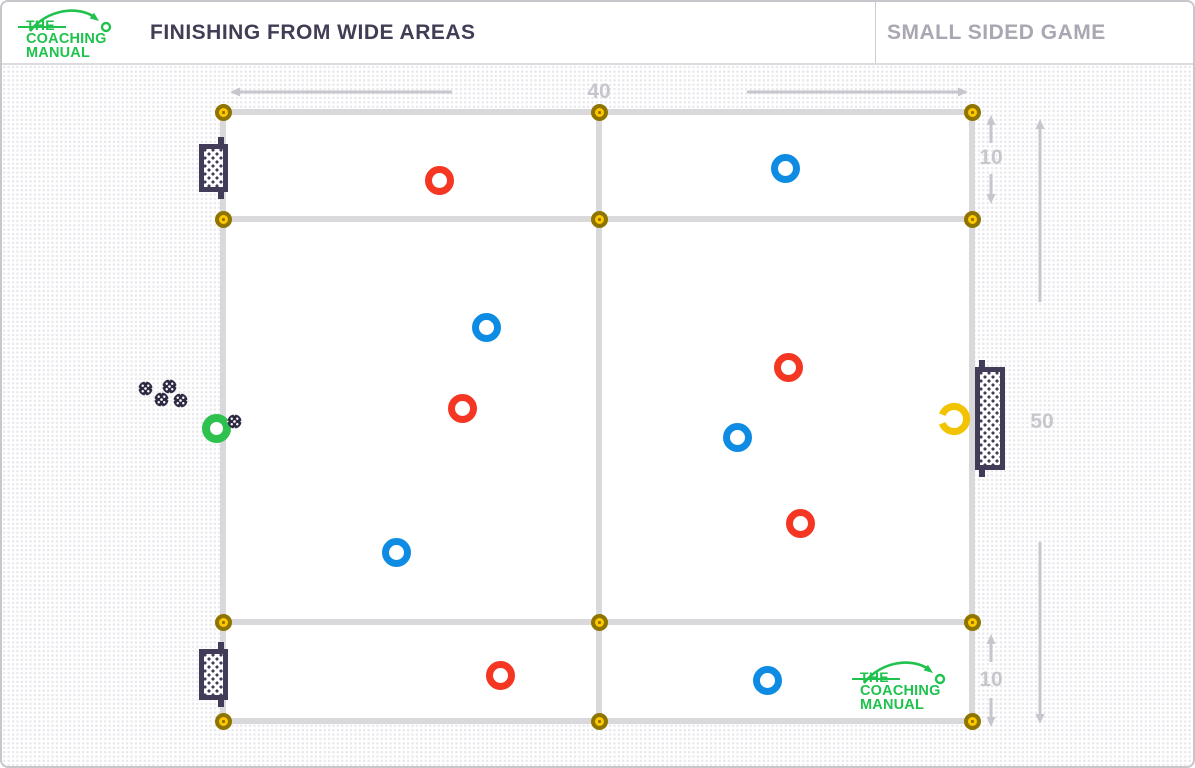 Image resolution: width=1195 pixels, height=768 pixels. Describe the element at coordinates (904, 673) in the screenshot. I see `watermark-arrow-icon` at that location.